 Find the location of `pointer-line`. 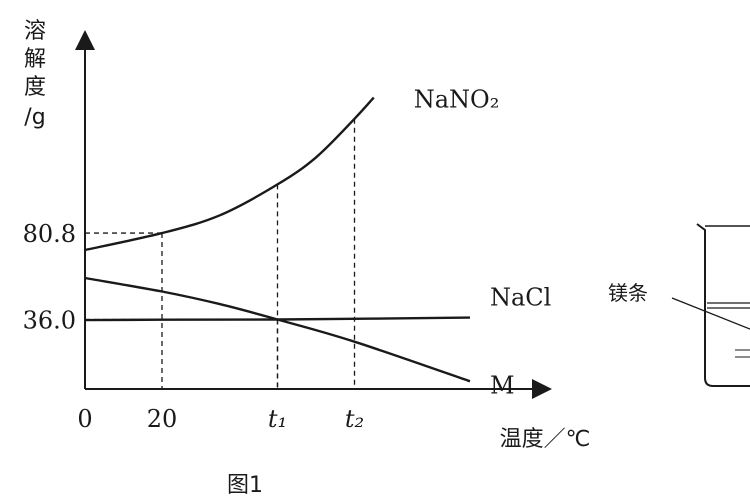

pointer-line is located at coordinates (710, 313).